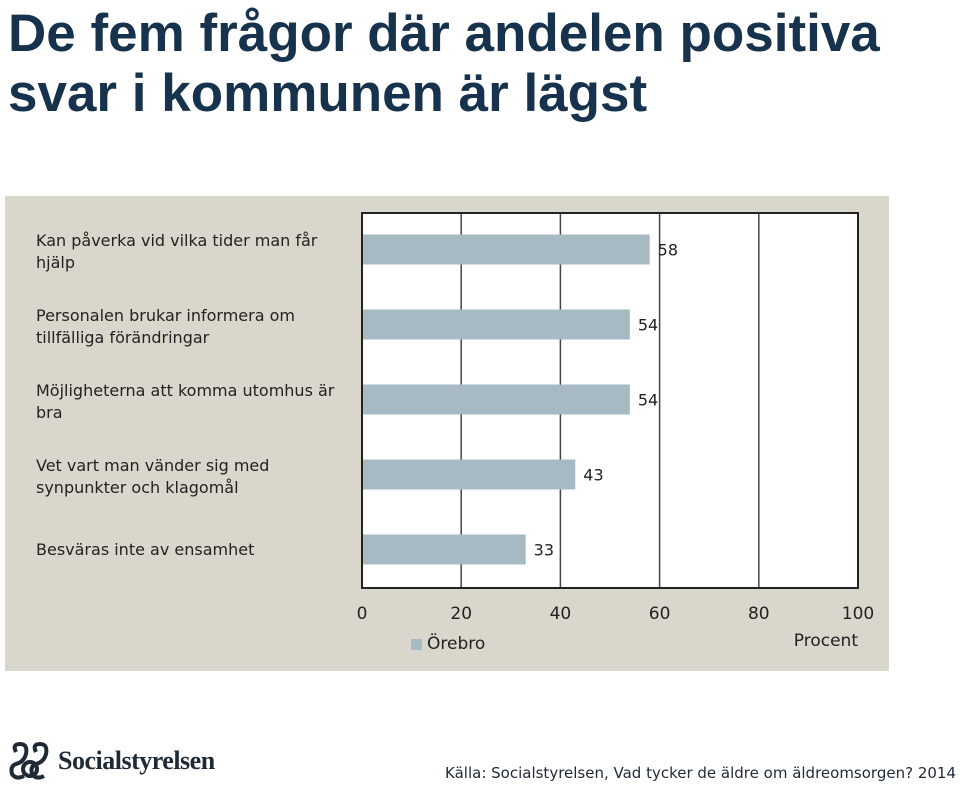  What do you see at coordinates (456, 644) in the screenshot?
I see `legend-label: Örebro` at bounding box center [456, 644].